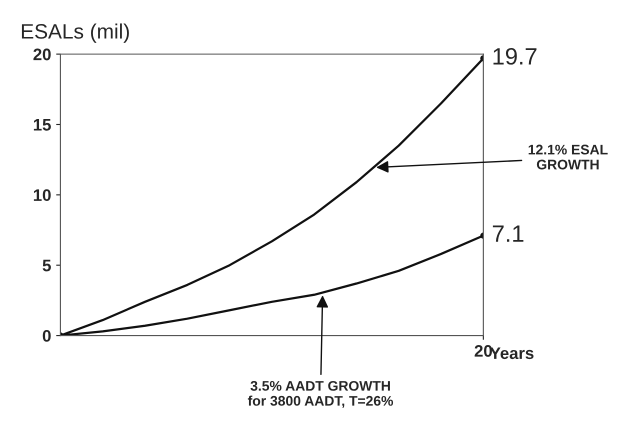 The width and height of the screenshot is (636, 433). Describe the element at coordinates (568, 157) in the screenshot. I see `text: 12.1% ESAL GROWTH` at that location.